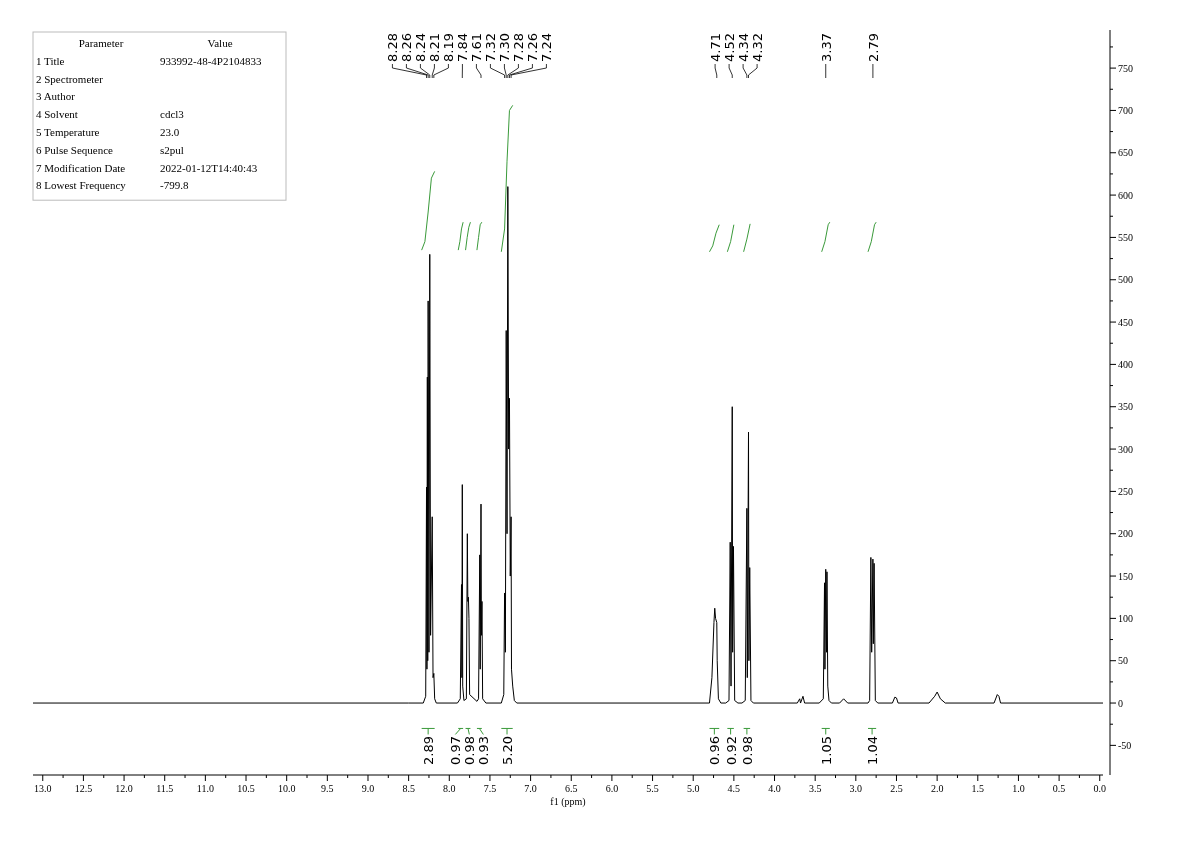 Image resolution: width=1190 pixels, height=841 pixels. I want to click on x-tick-label: 9.5, so click(327, 788).